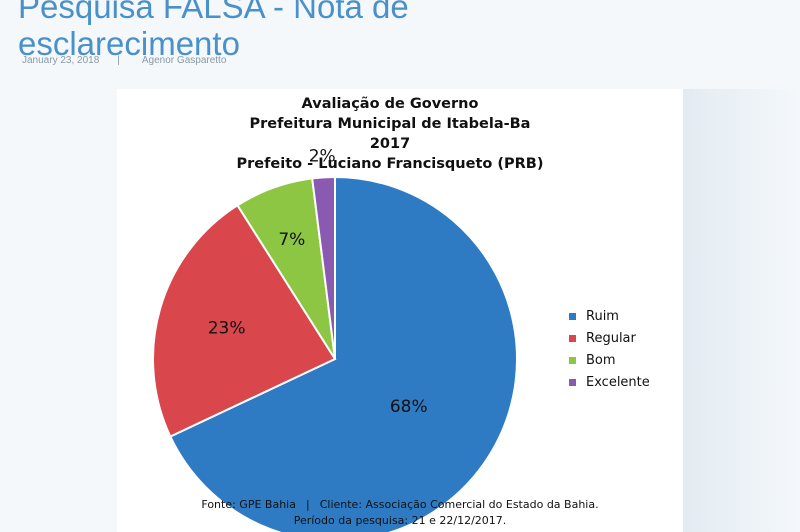 The height and width of the screenshot is (532, 800). What do you see at coordinates (368, 31) in the screenshot?
I see `post-title: Pesquisa FALSA - Nota de esclarecimento` at bounding box center [368, 31].